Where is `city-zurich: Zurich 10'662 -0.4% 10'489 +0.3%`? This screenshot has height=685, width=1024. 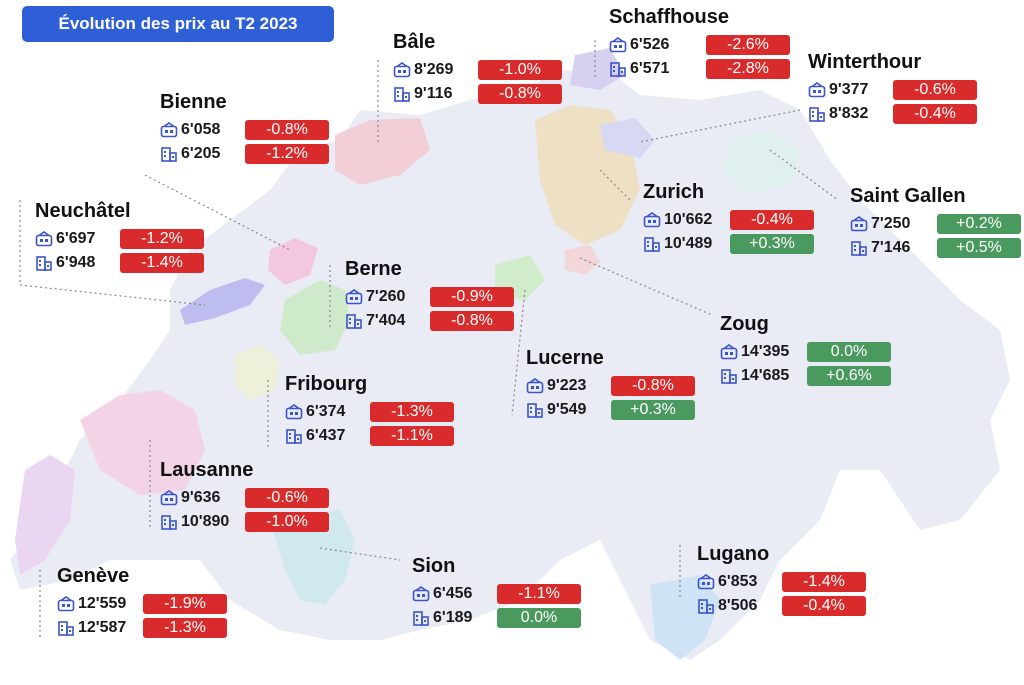
city-zurich: Zurich 10'662 -0.4% 10'489 +0.3% is located at coordinates (728, 219).